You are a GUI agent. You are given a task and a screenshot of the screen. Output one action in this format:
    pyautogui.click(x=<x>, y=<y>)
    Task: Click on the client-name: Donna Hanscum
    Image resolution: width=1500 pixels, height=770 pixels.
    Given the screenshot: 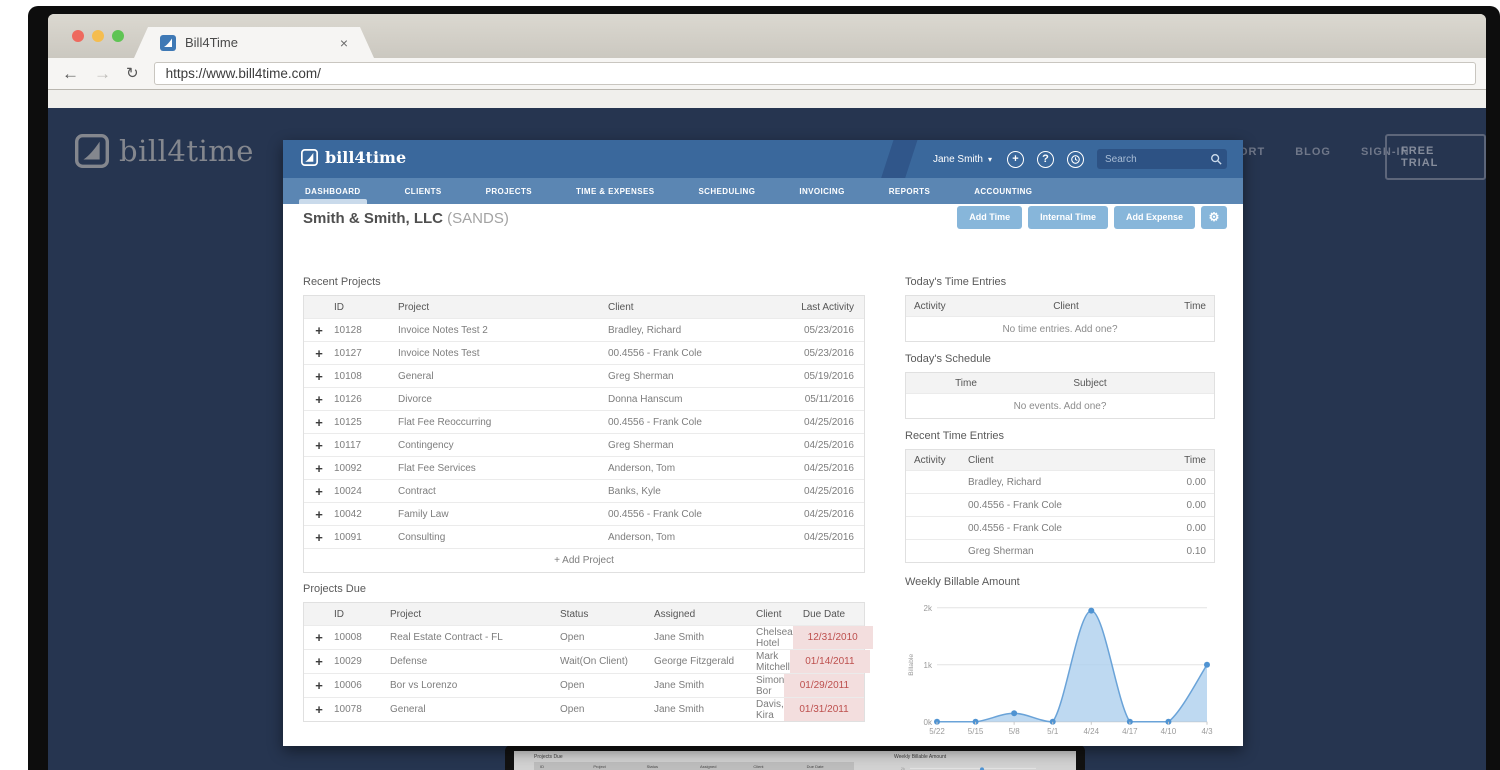 What is the action you would take?
    pyautogui.click(x=645, y=399)
    